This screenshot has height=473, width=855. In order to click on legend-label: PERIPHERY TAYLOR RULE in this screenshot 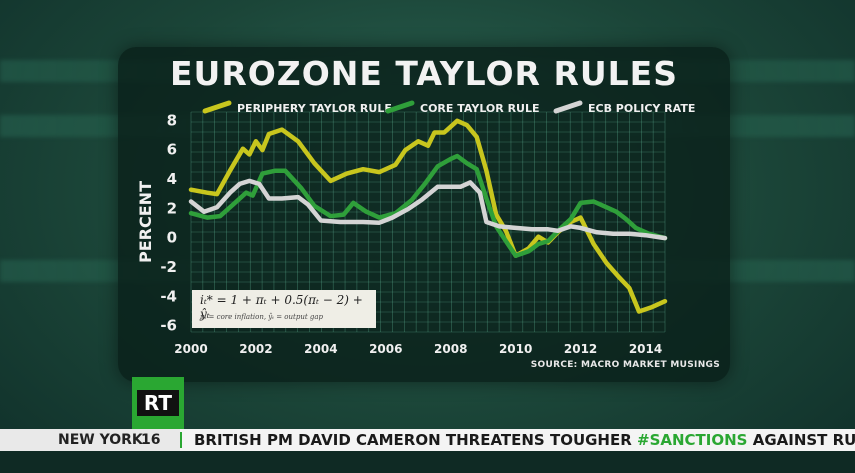, I will do `click(314, 108)`.